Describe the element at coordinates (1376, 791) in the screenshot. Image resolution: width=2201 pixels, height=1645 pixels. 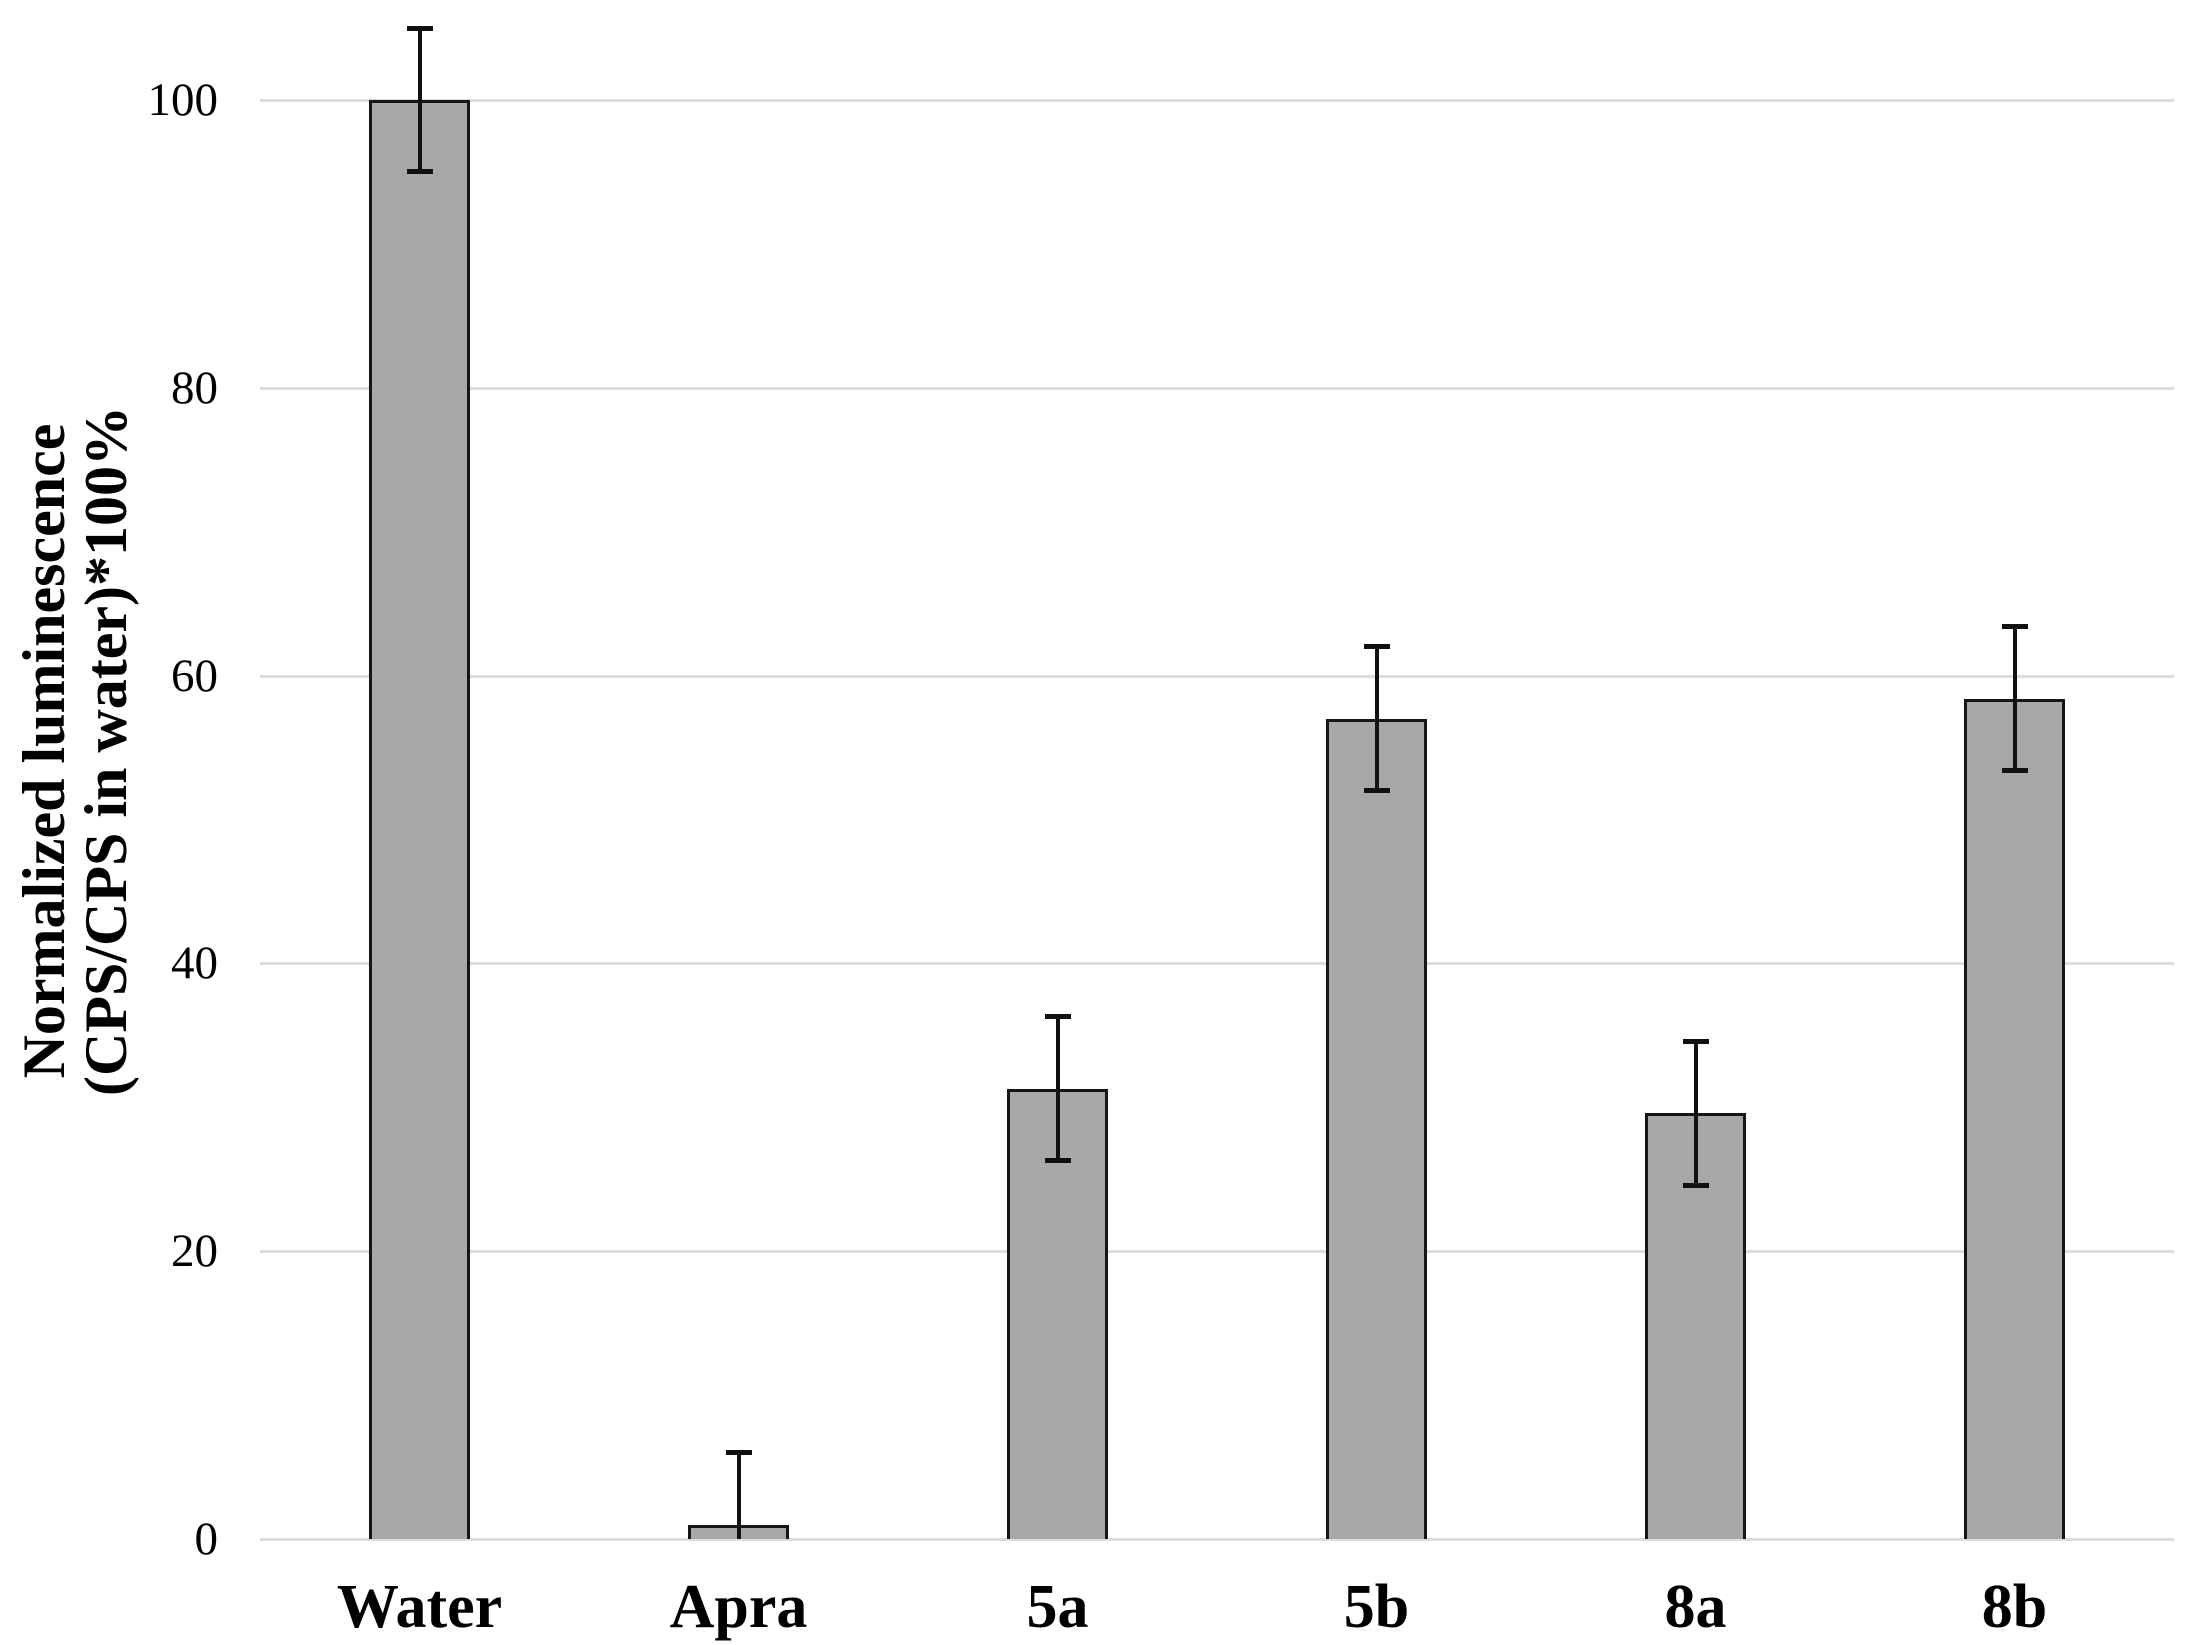
I see `error-cap-bottom-5b` at that location.